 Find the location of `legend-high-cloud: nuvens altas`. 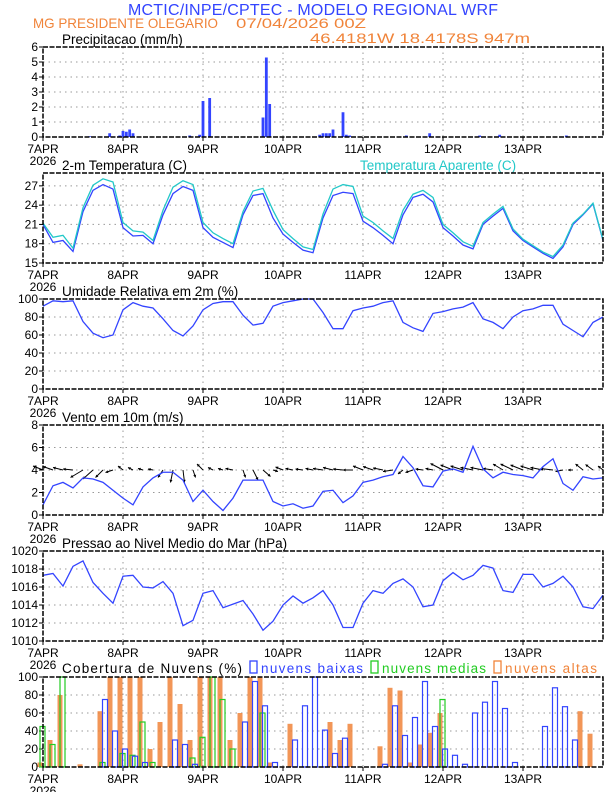

legend-high-cloud: nuvens altas is located at coordinates (551, 668).